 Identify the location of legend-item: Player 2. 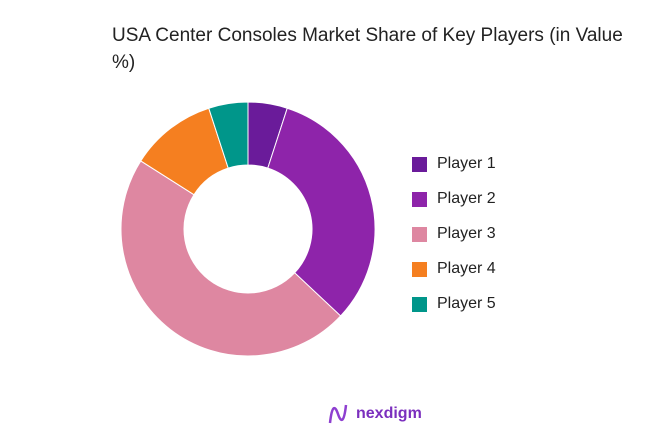
(454, 199).